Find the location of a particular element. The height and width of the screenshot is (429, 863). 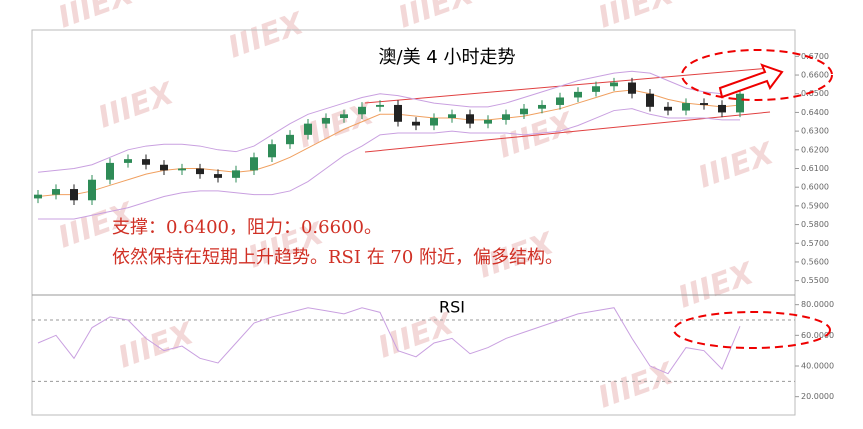

y-tick-label: 0.6700 is located at coordinates (815, 56).